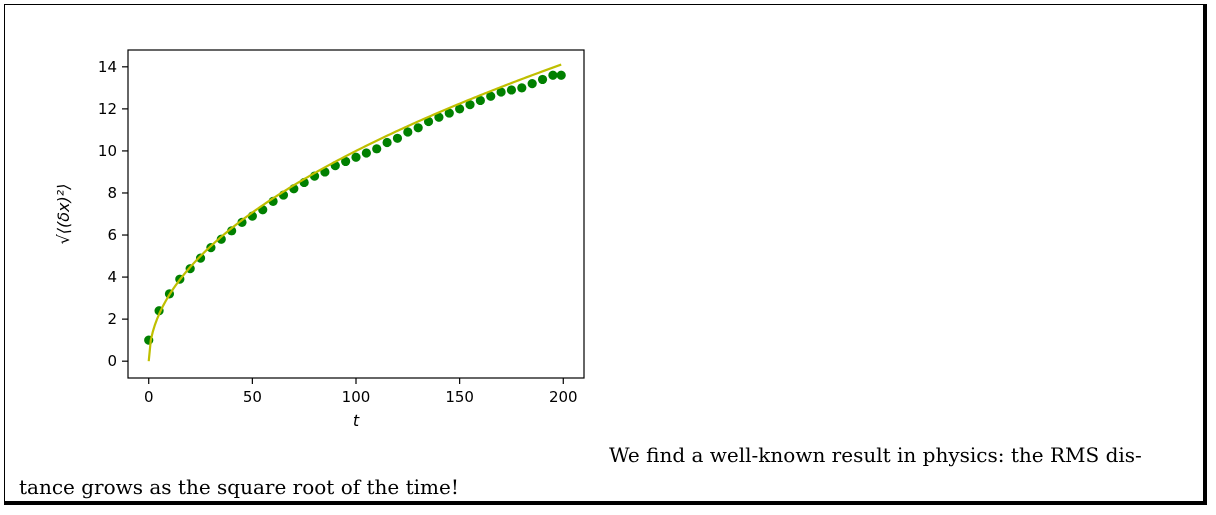 This screenshot has height=515, width=1216. What do you see at coordinates (563, 397) in the screenshot?
I see `x-tick-label: 200` at bounding box center [563, 397].